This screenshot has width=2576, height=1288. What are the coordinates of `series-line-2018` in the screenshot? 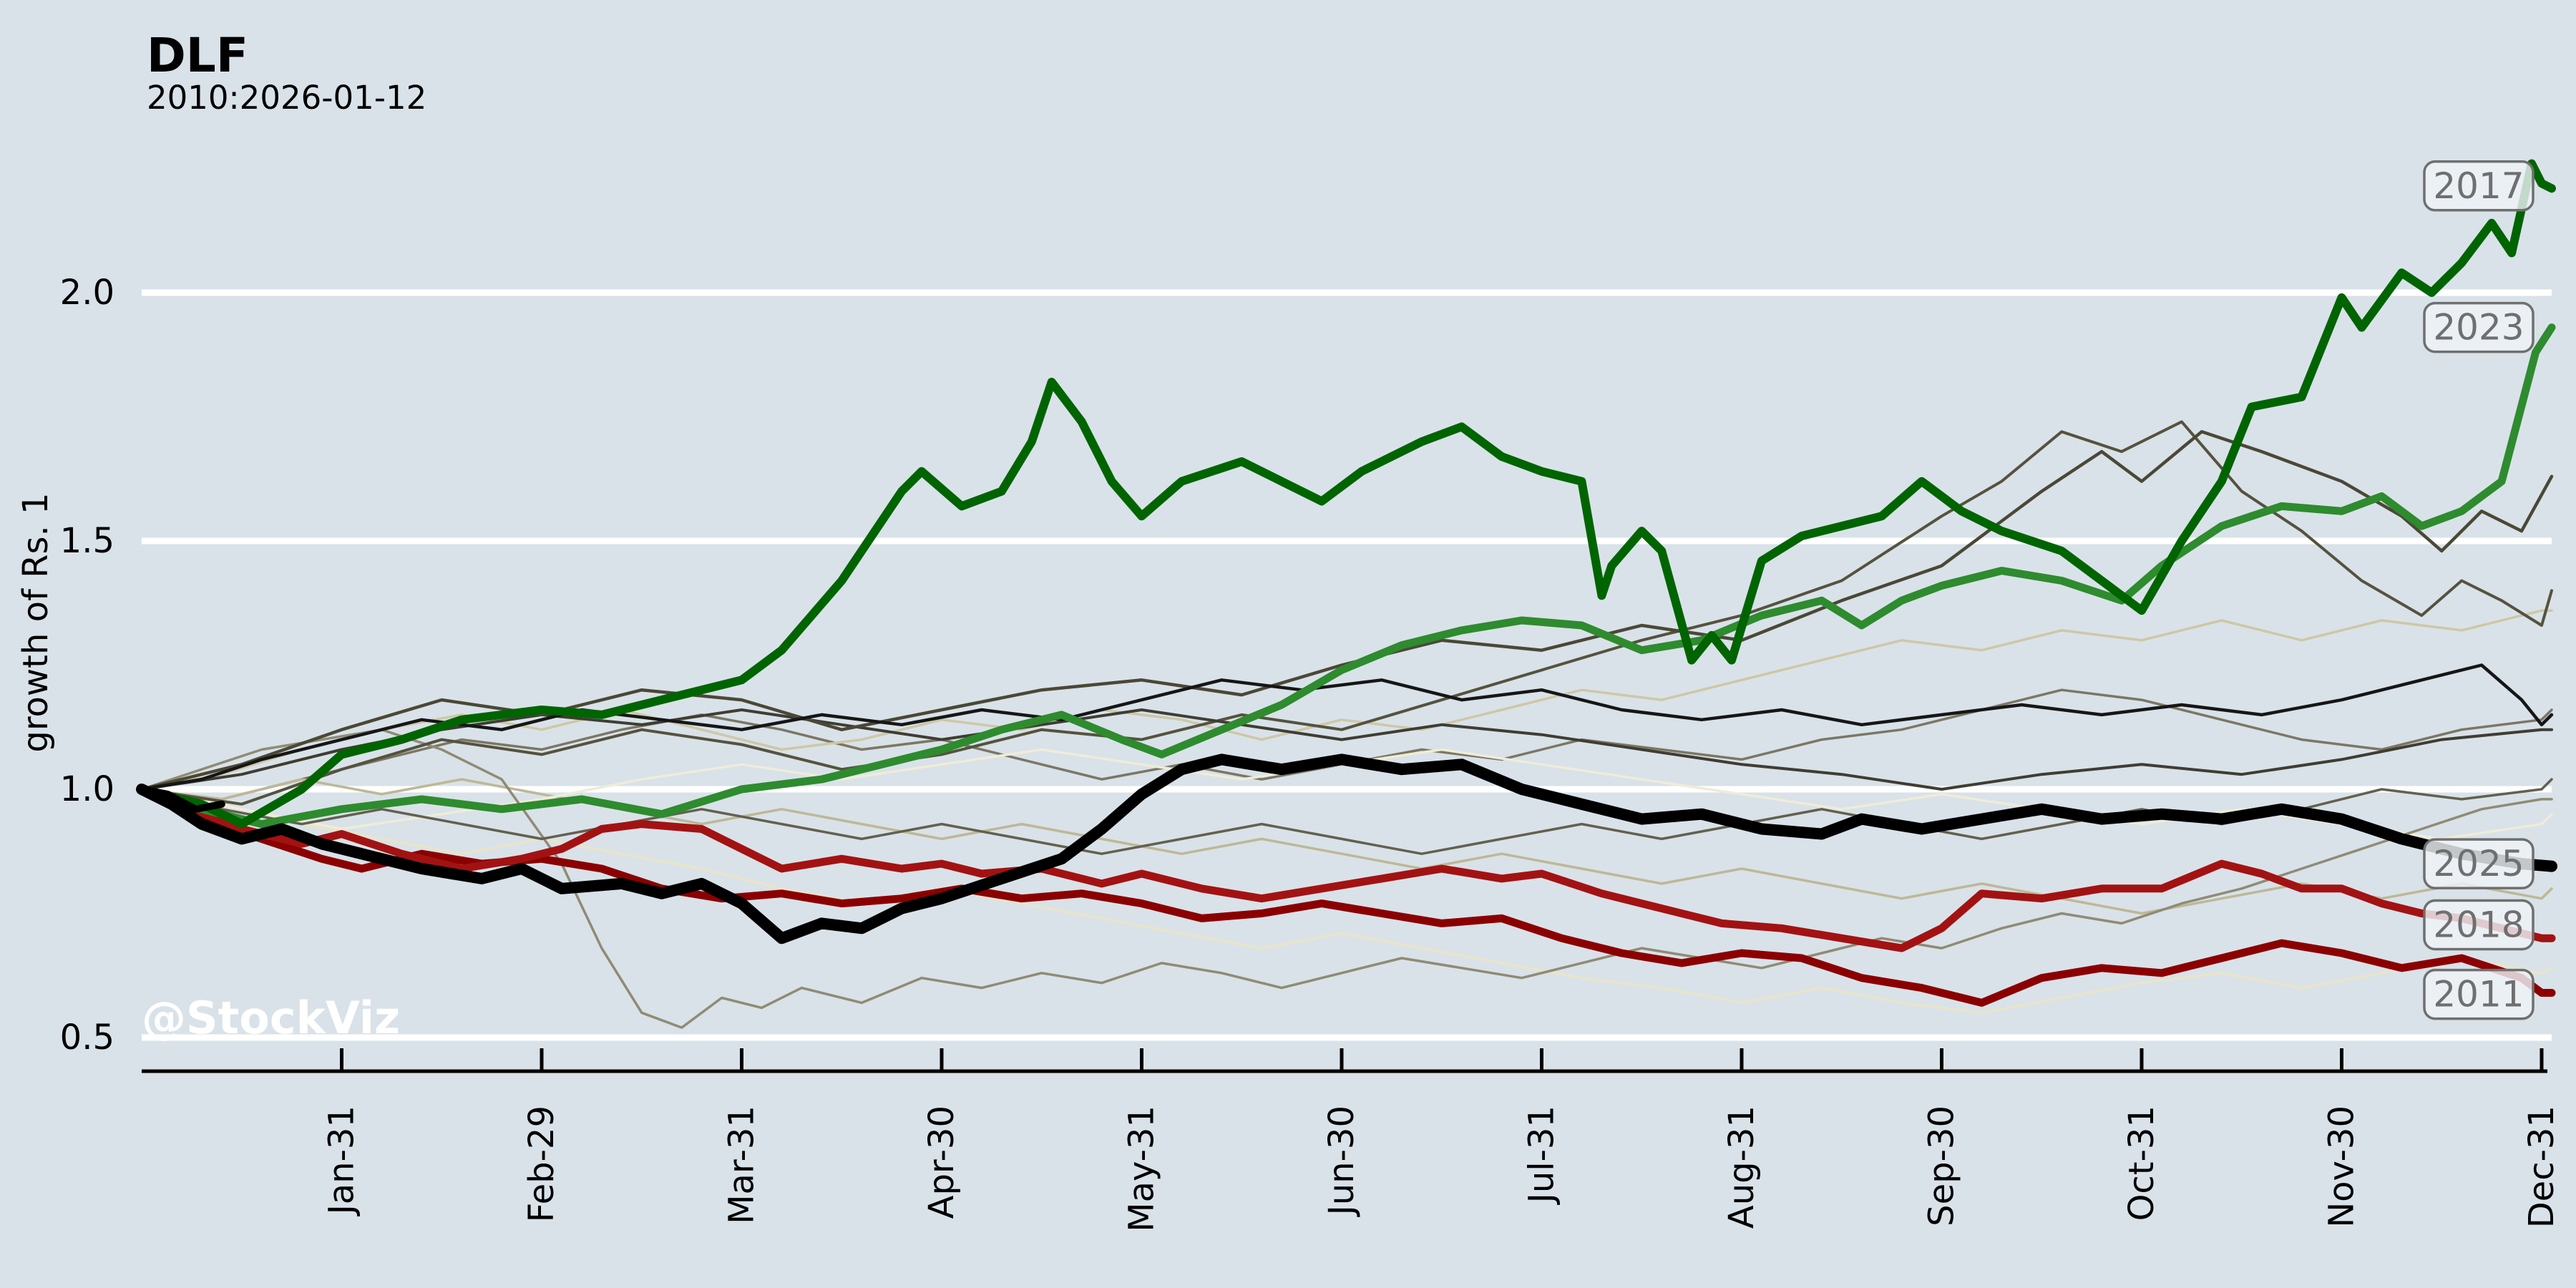 It's located at (1346, 868).